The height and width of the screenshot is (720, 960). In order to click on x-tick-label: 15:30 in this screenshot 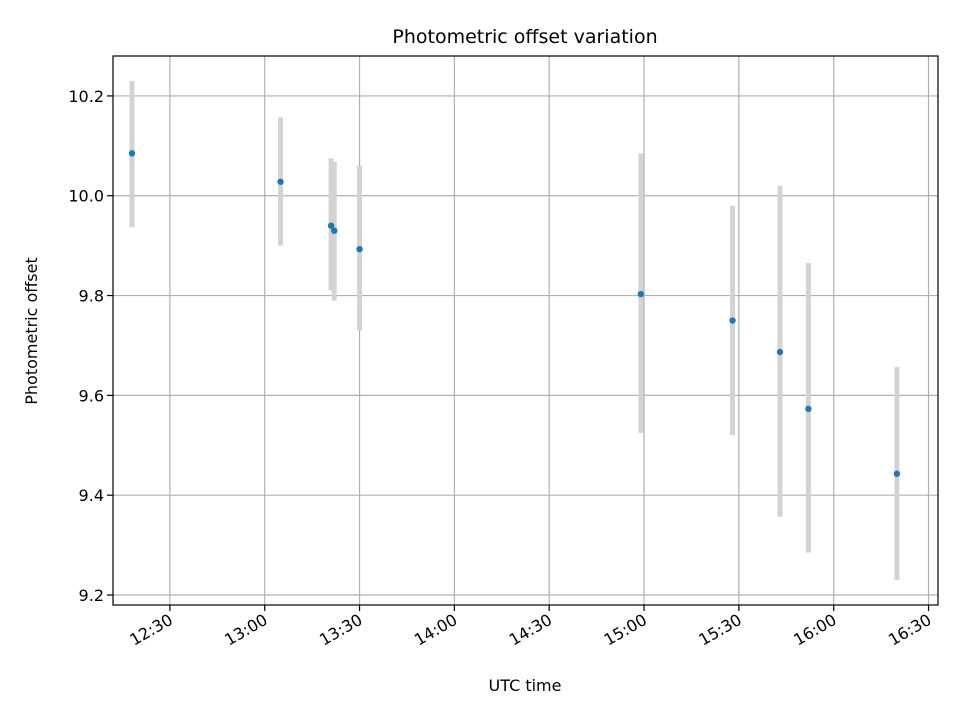, I will do `click(719, 630)`.